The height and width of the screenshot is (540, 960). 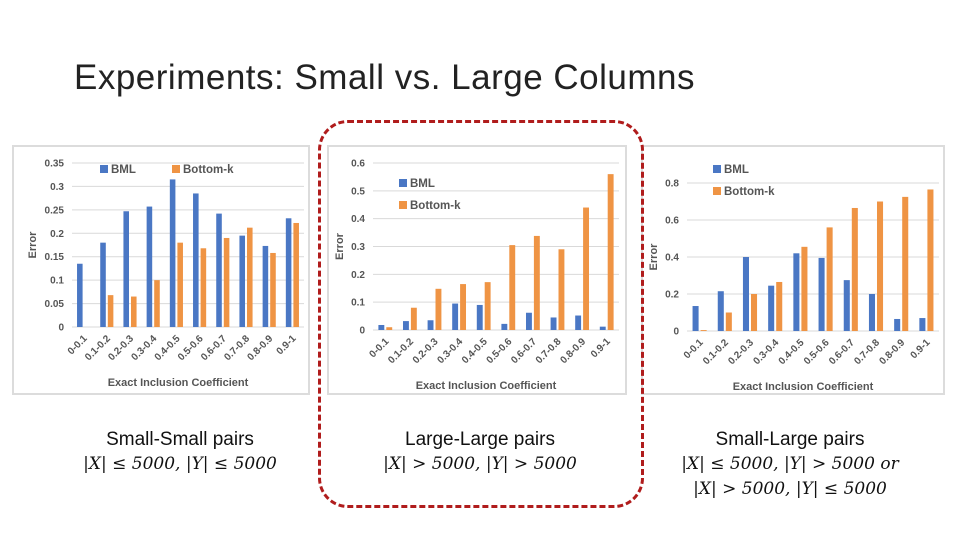 What do you see at coordinates (893, 352) in the screenshot?
I see `x-tick-label: 0.8-0.9` at bounding box center [893, 352].